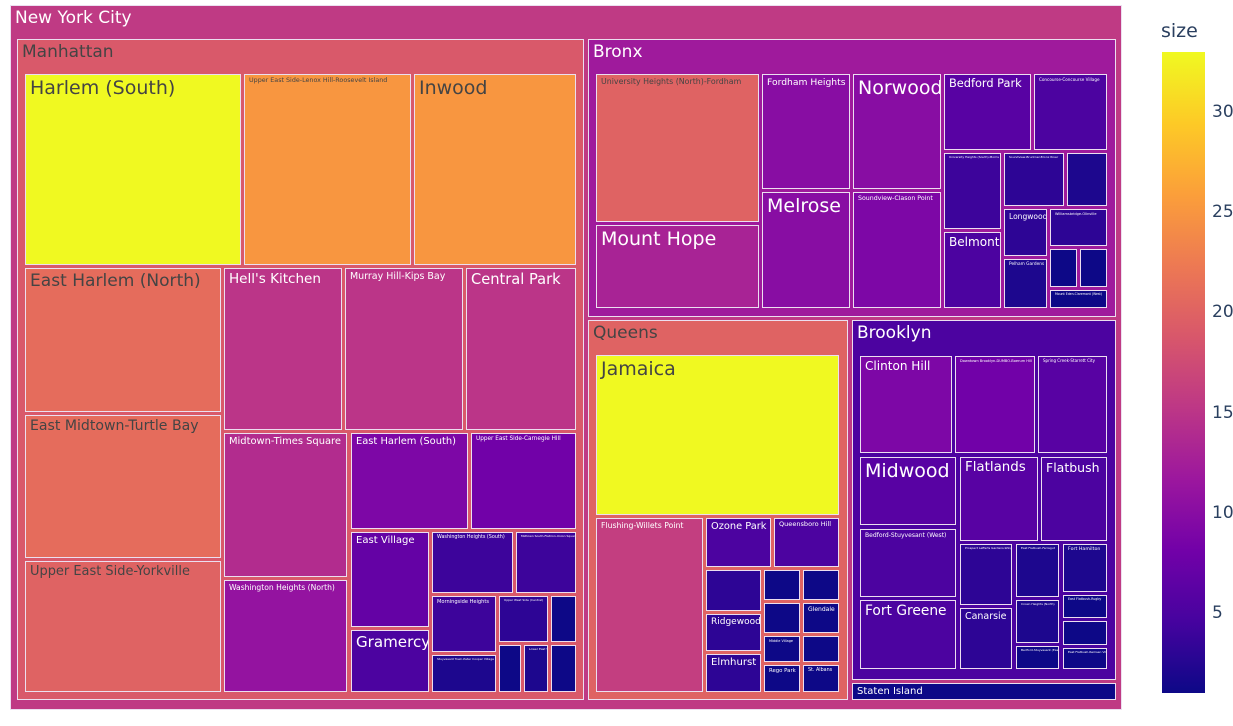  Describe the element at coordinates (806, 131) in the screenshot. I see `treemap-tile-fordham-heights: Fordham Heights` at that location.